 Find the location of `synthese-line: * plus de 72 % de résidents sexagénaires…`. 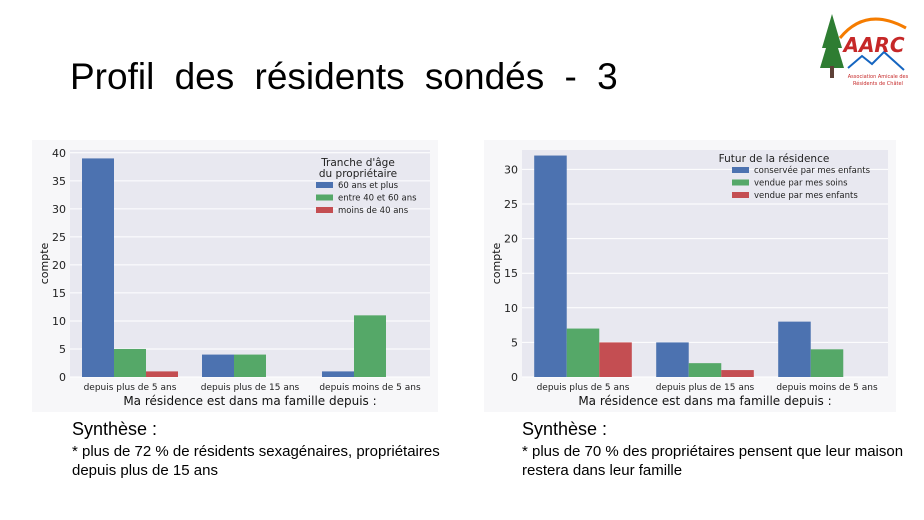

synthese-line: * plus de 72 % de résidents sexagénaires… is located at coordinates (256, 451).